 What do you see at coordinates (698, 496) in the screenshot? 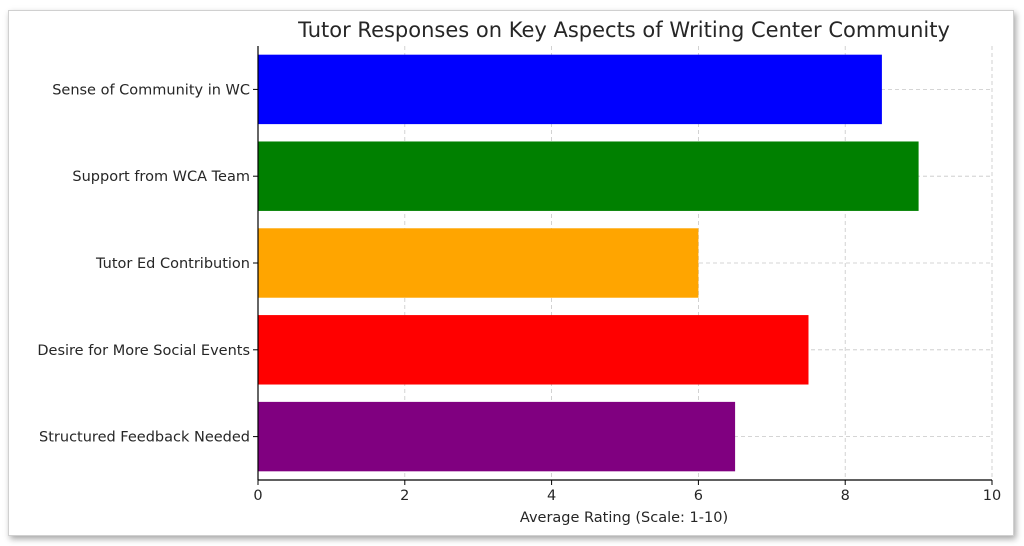
I see `x-tick-label: 6` at bounding box center [698, 496].